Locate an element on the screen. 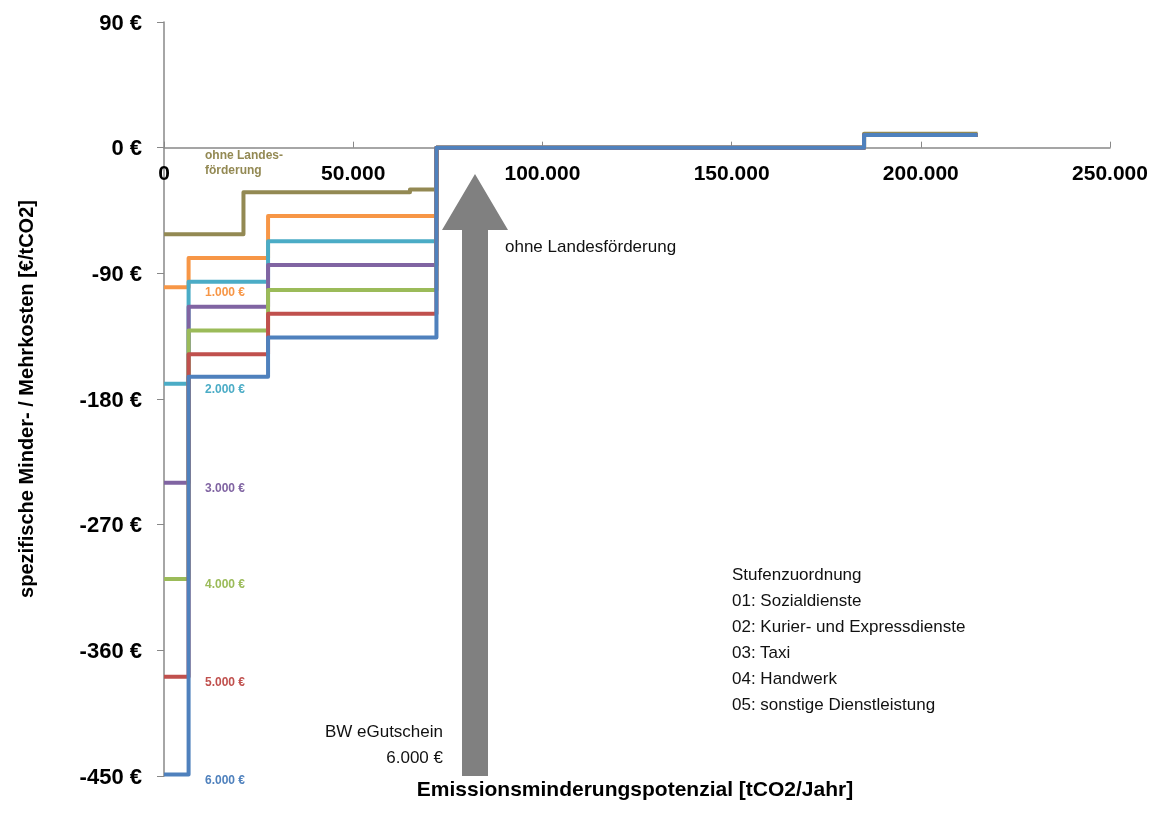 This screenshot has height=817, width=1173. y-tick-label: -450 € is located at coordinates (110, 776).